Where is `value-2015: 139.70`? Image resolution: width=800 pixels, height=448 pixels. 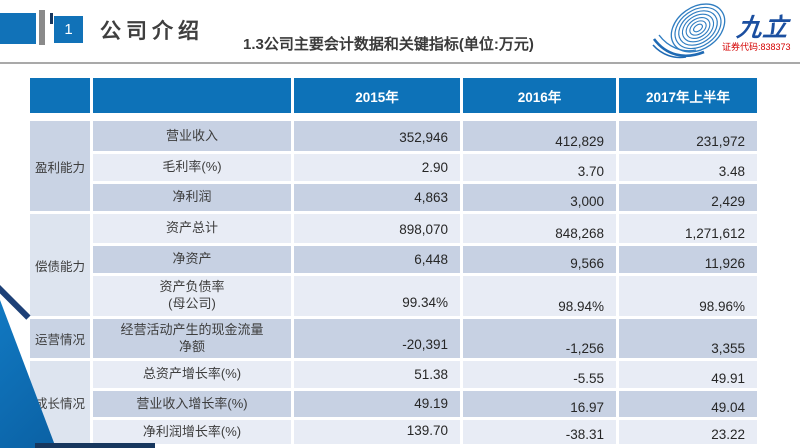 value-2015: 139.70 is located at coordinates (377, 432).